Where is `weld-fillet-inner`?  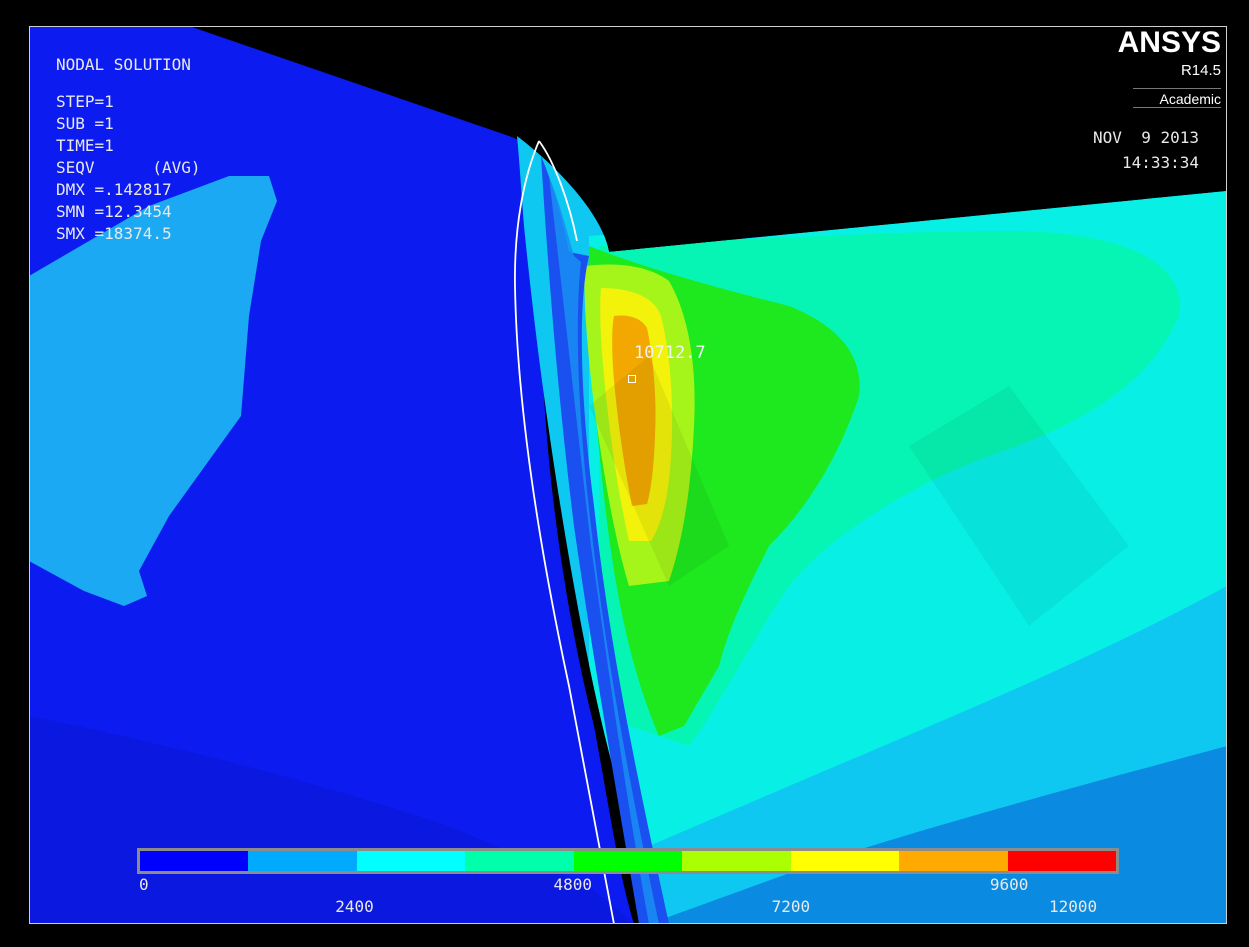
weld-fillet-inner is located at coordinates (604, 550).